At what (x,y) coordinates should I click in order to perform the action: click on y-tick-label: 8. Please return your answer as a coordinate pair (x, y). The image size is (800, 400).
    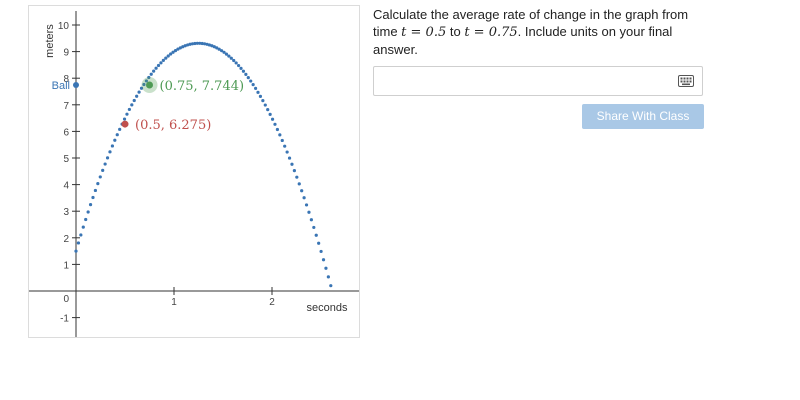
    Looking at the image, I should click on (66, 79).